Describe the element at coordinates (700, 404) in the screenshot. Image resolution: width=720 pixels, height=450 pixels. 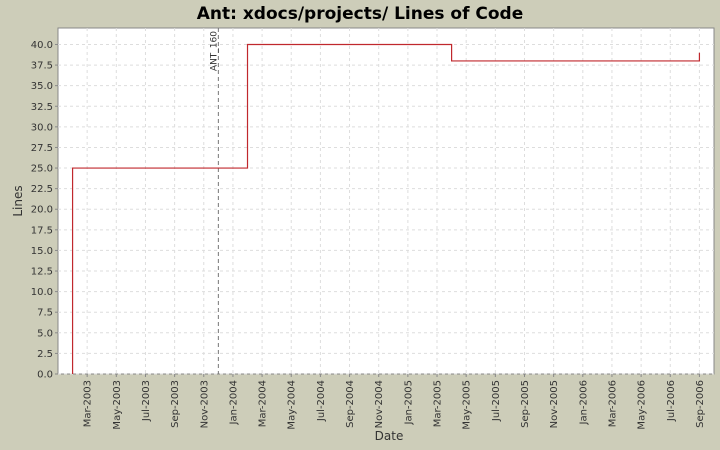
I see `x-tick-label: Sep-2006` at that location.